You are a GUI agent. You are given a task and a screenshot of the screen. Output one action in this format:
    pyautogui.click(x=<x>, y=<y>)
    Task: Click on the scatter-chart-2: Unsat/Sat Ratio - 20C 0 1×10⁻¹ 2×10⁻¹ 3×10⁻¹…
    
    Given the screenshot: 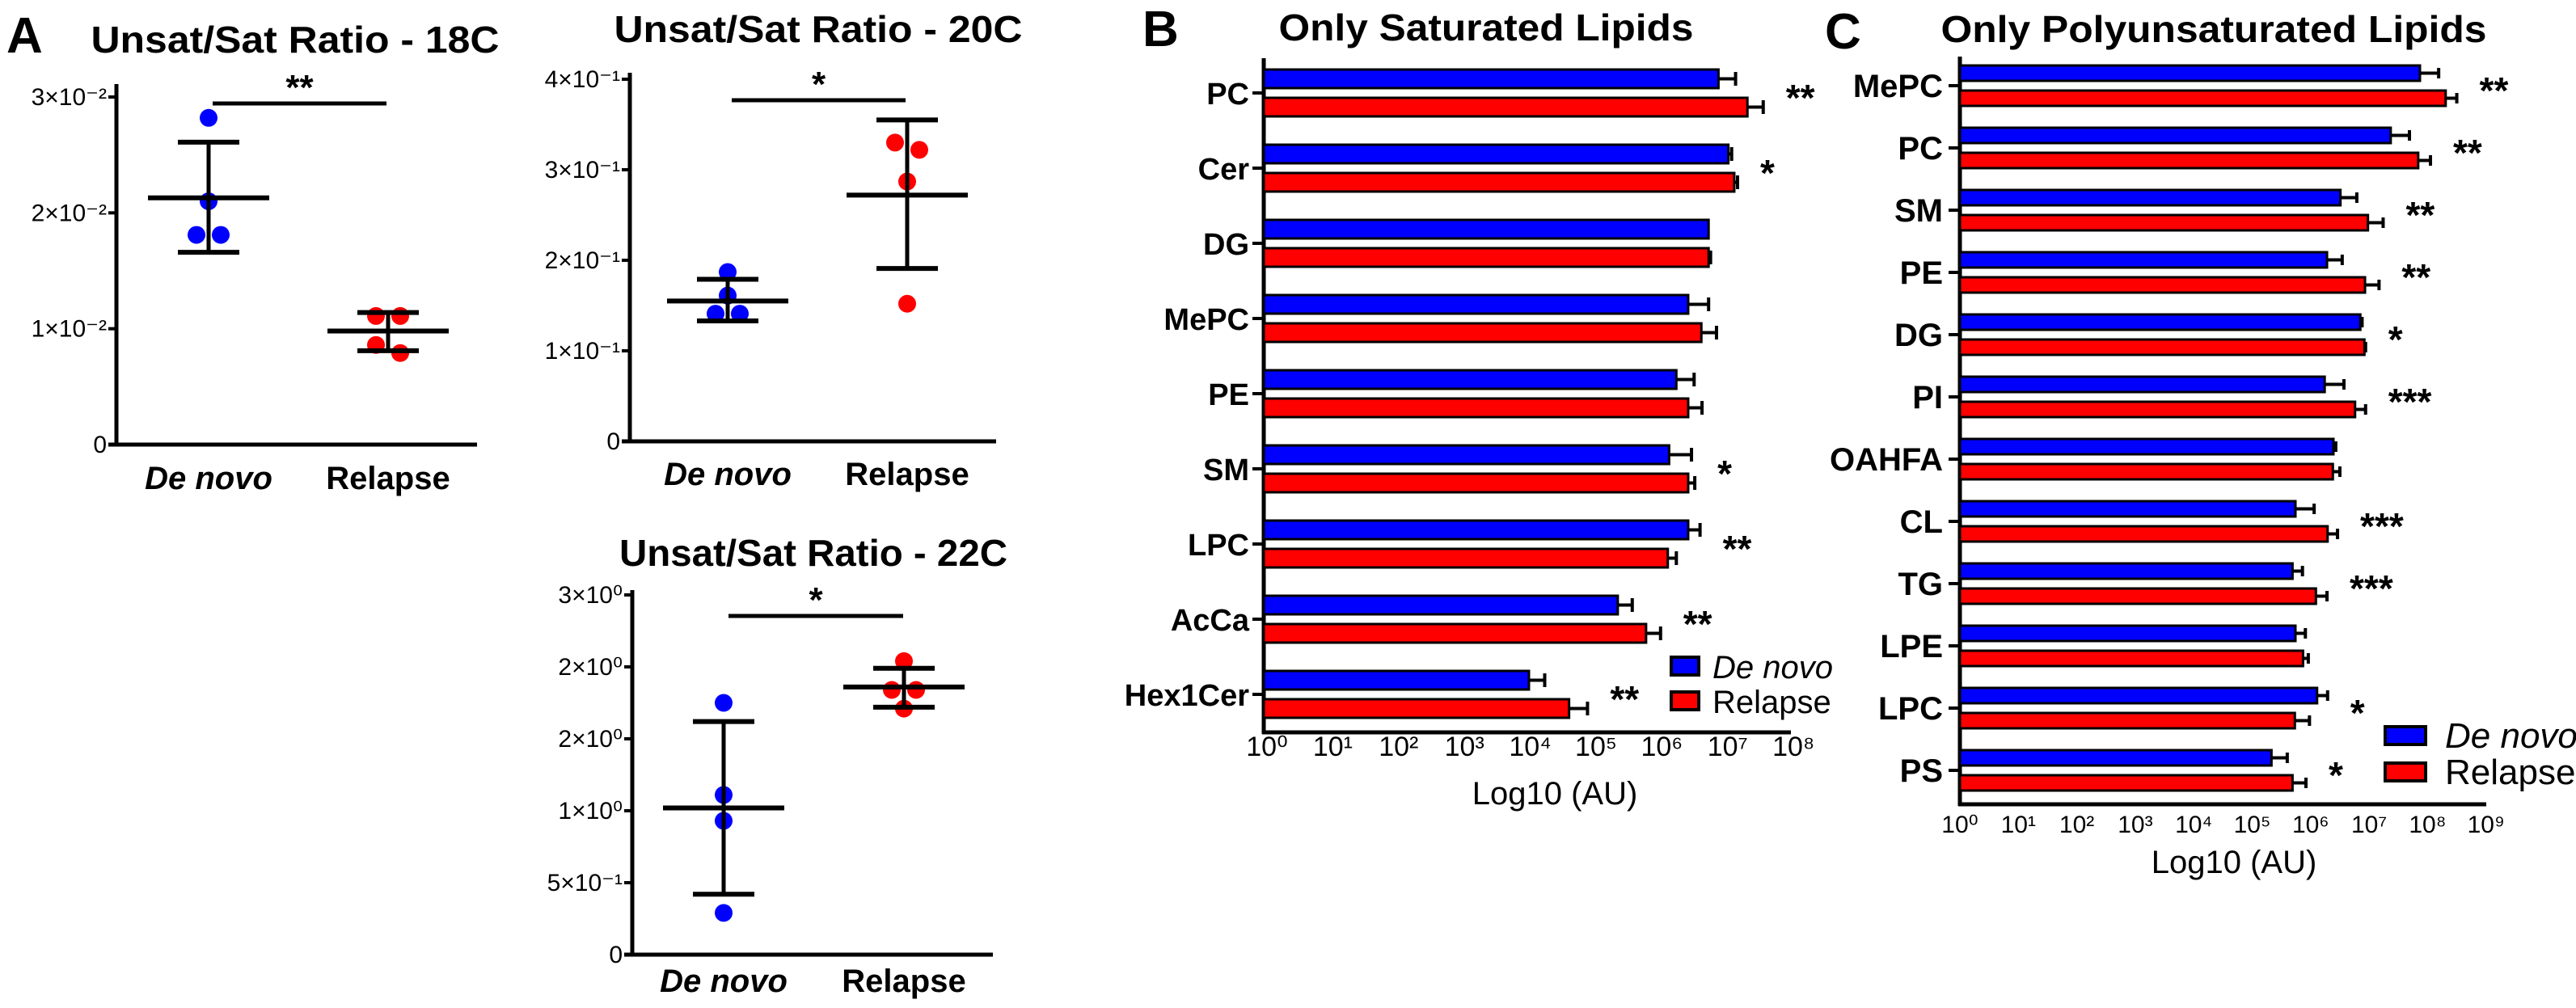 What is the action you would take?
    pyautogui.click(x=784, y=250)
    